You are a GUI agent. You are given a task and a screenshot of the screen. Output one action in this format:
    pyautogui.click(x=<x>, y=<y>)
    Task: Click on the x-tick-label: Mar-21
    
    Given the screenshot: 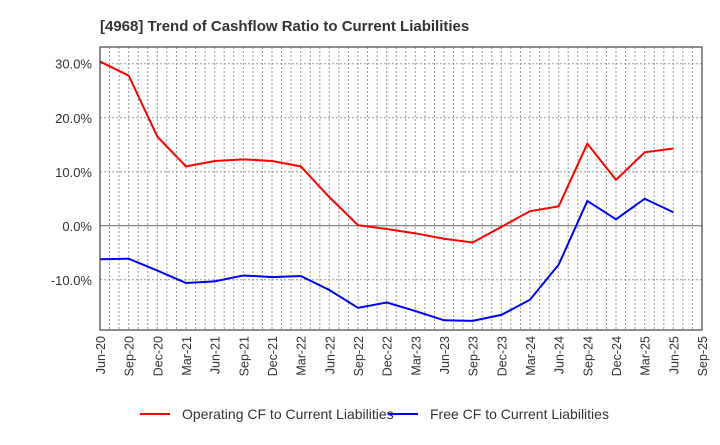 What is the action you would take?
    pyautogui.click(x=187, y=356)
    